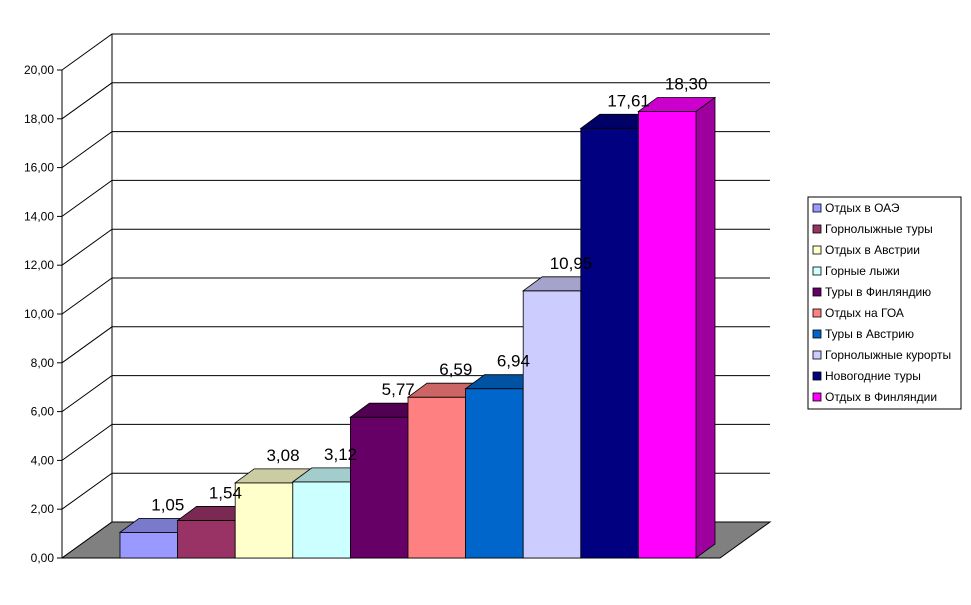  Describe the element at coordinates (513, 361) in the screenshot. I see `data-label: 6,94` at that location.